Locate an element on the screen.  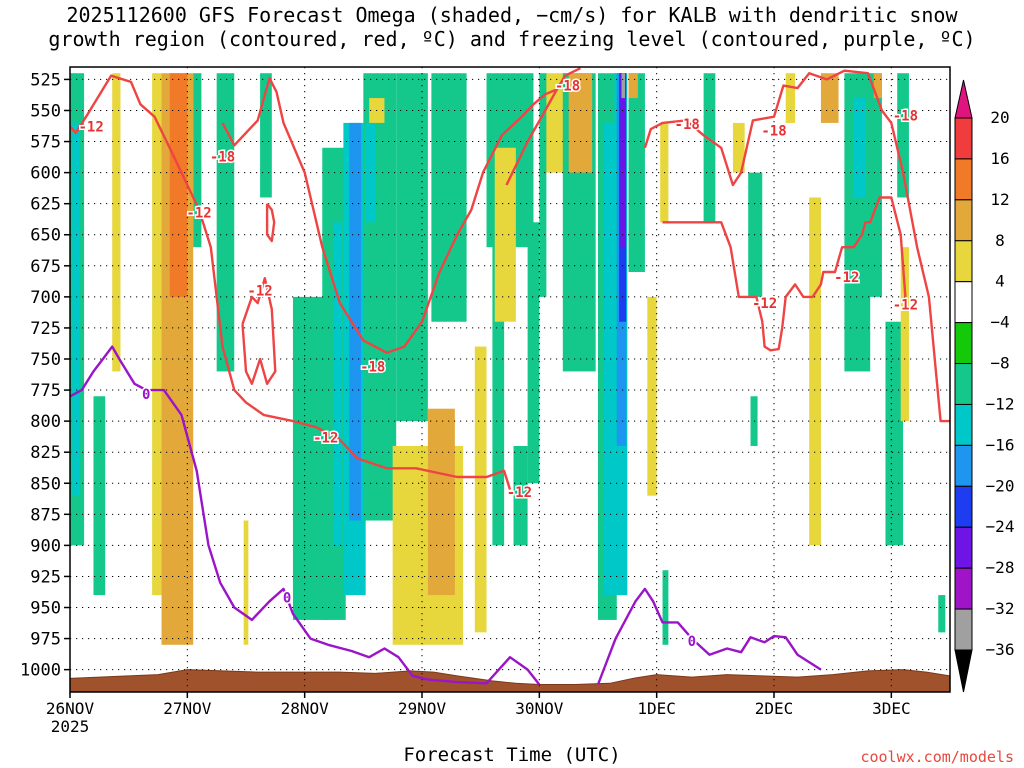
colorbar-bottom-arrow is located at coordinates (963, 671).